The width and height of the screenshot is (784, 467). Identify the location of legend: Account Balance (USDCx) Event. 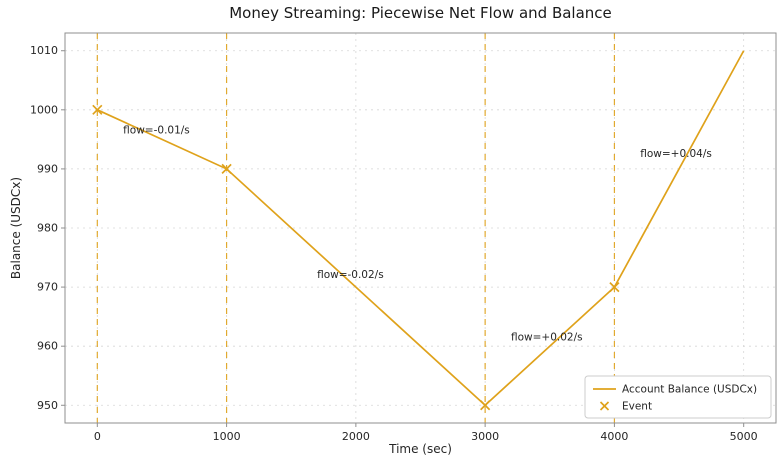
(678, 397).